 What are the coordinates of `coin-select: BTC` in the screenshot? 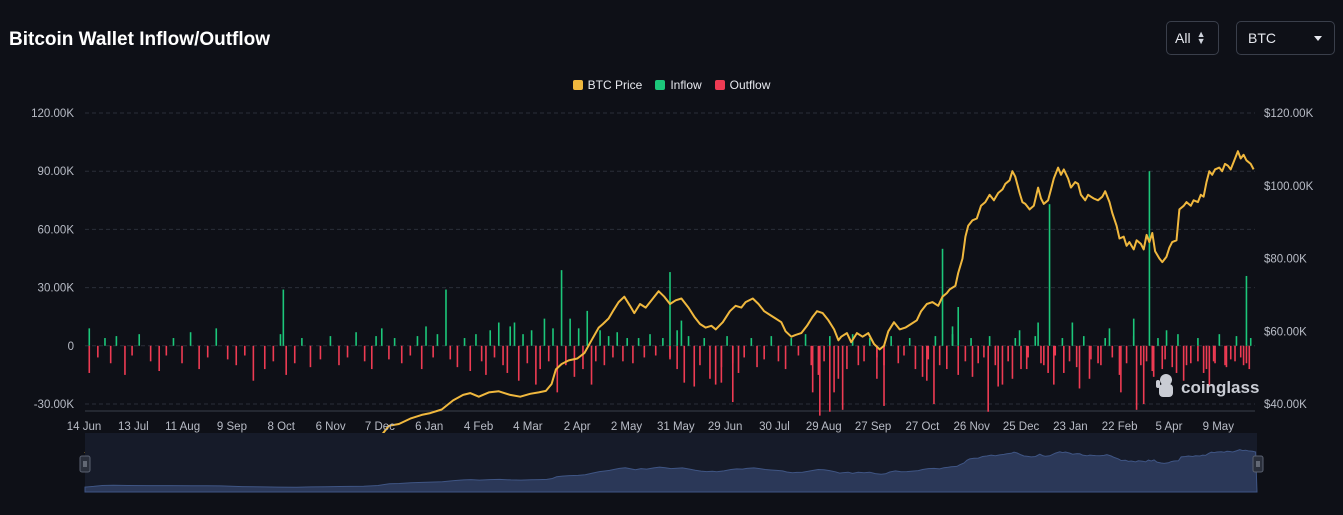 It's located at (1285, 38).